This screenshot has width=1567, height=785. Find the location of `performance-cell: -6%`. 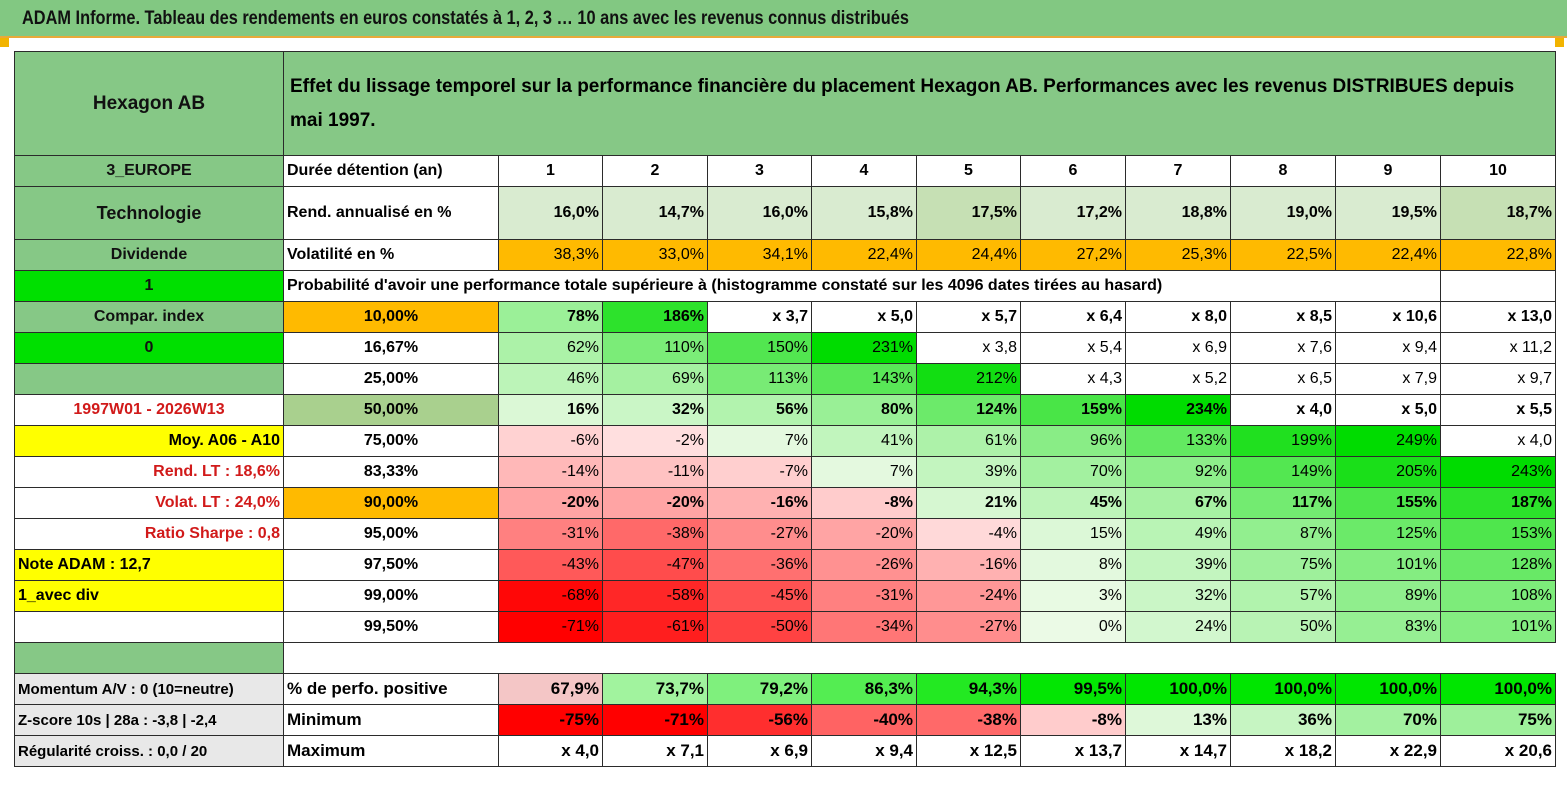

performance-cell: -6% is located at coordinates (550, 441).